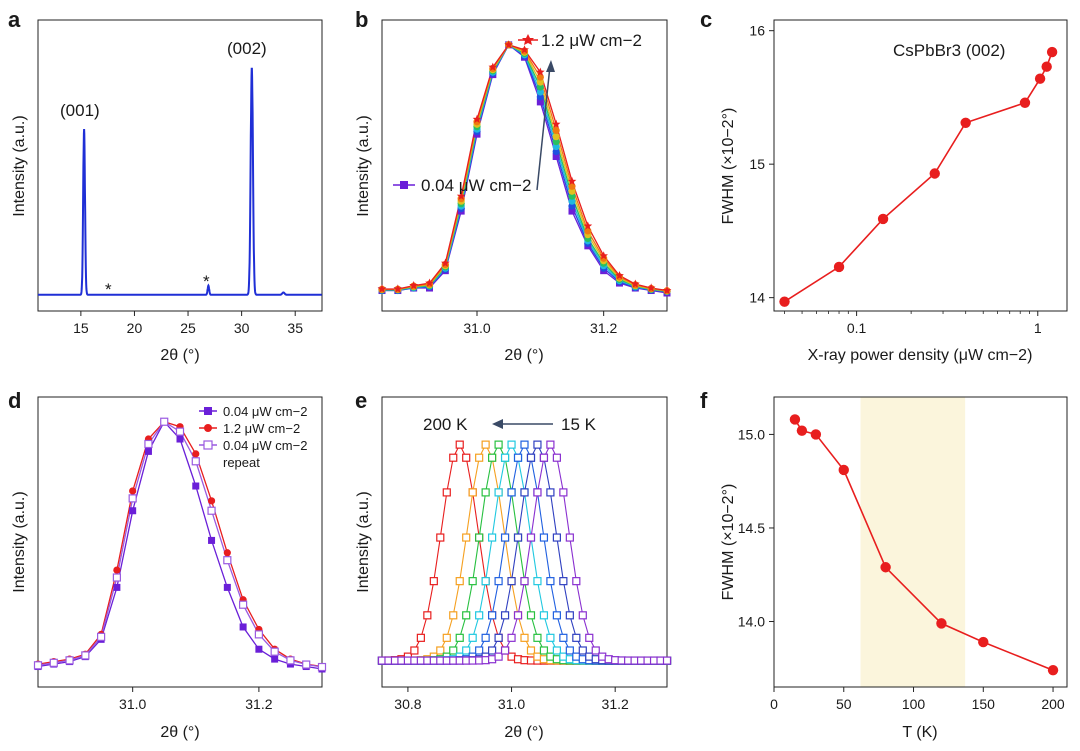 Image resolution: width=1080 pixels, height=751 pixels. Describe the element at coordinates (14, 19) in the screenshot. I see `panel-letter-a: a` at that location.